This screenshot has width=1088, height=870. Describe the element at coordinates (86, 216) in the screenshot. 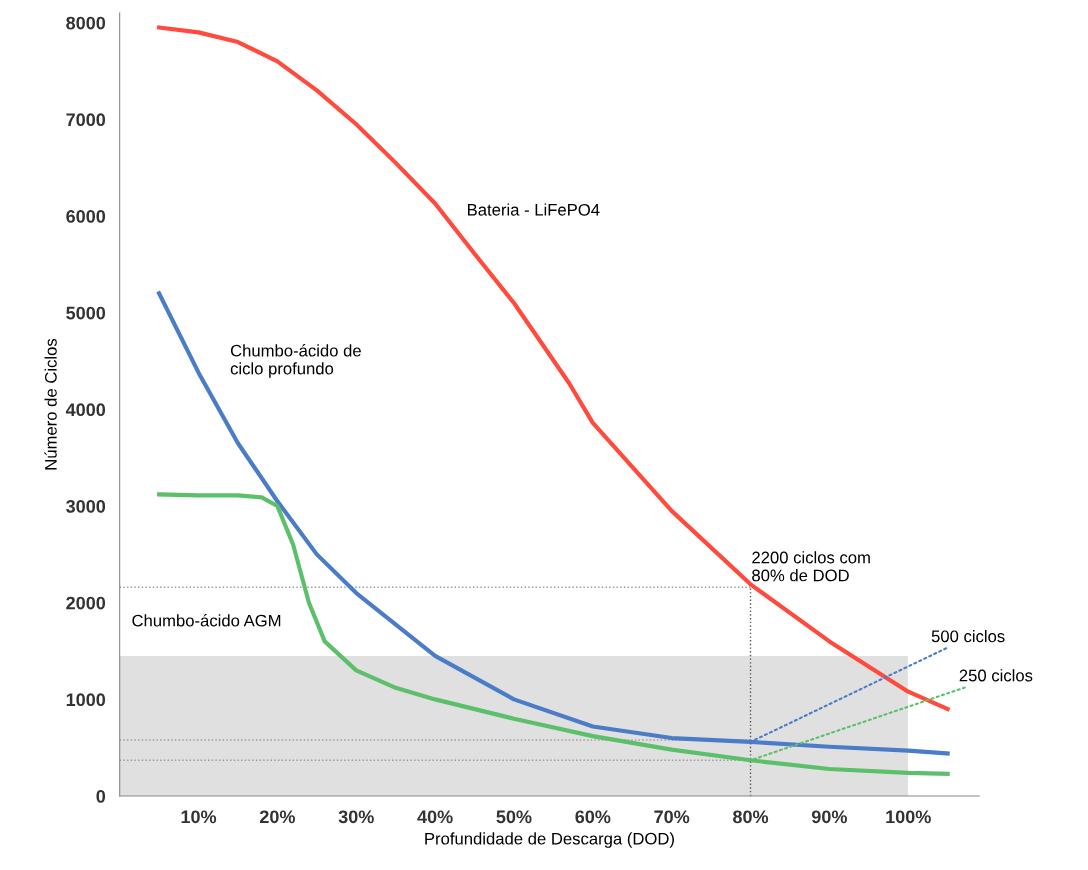

I see `y-tick-label: 6000` at that location.